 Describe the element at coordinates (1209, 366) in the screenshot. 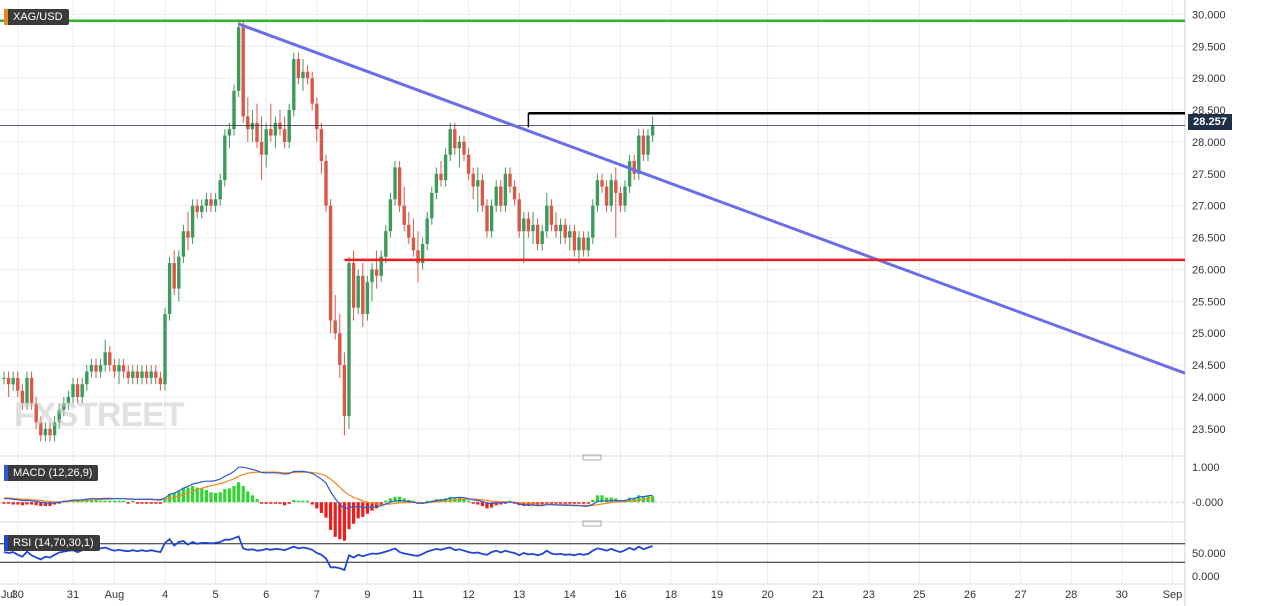

I see `price-axis-tick-label: 24.500` at that location.